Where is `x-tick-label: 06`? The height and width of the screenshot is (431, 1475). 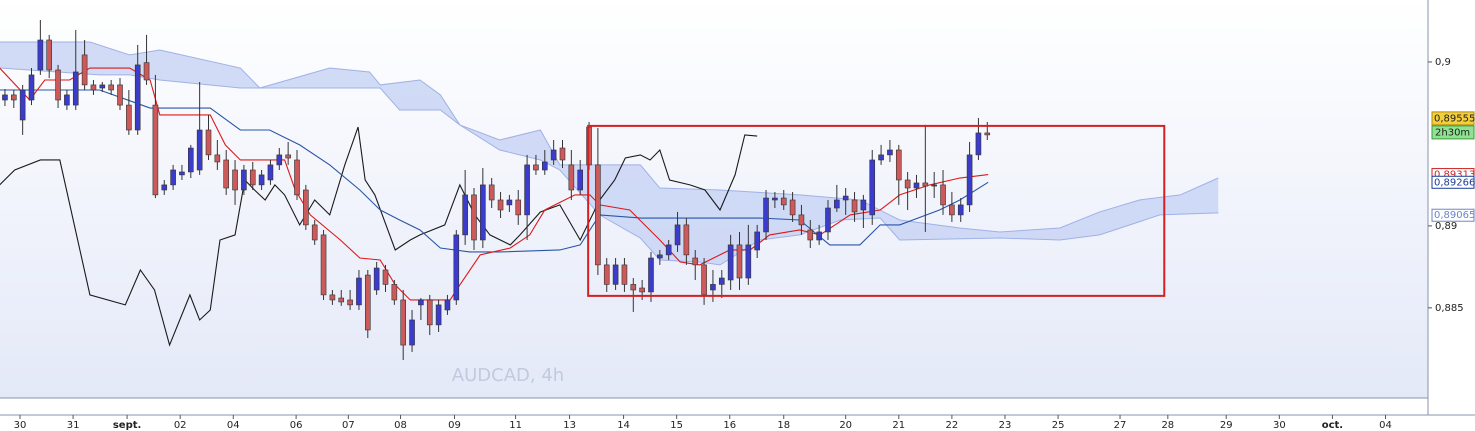 x-tick-label: 06 is located at coordinates (296, 425).